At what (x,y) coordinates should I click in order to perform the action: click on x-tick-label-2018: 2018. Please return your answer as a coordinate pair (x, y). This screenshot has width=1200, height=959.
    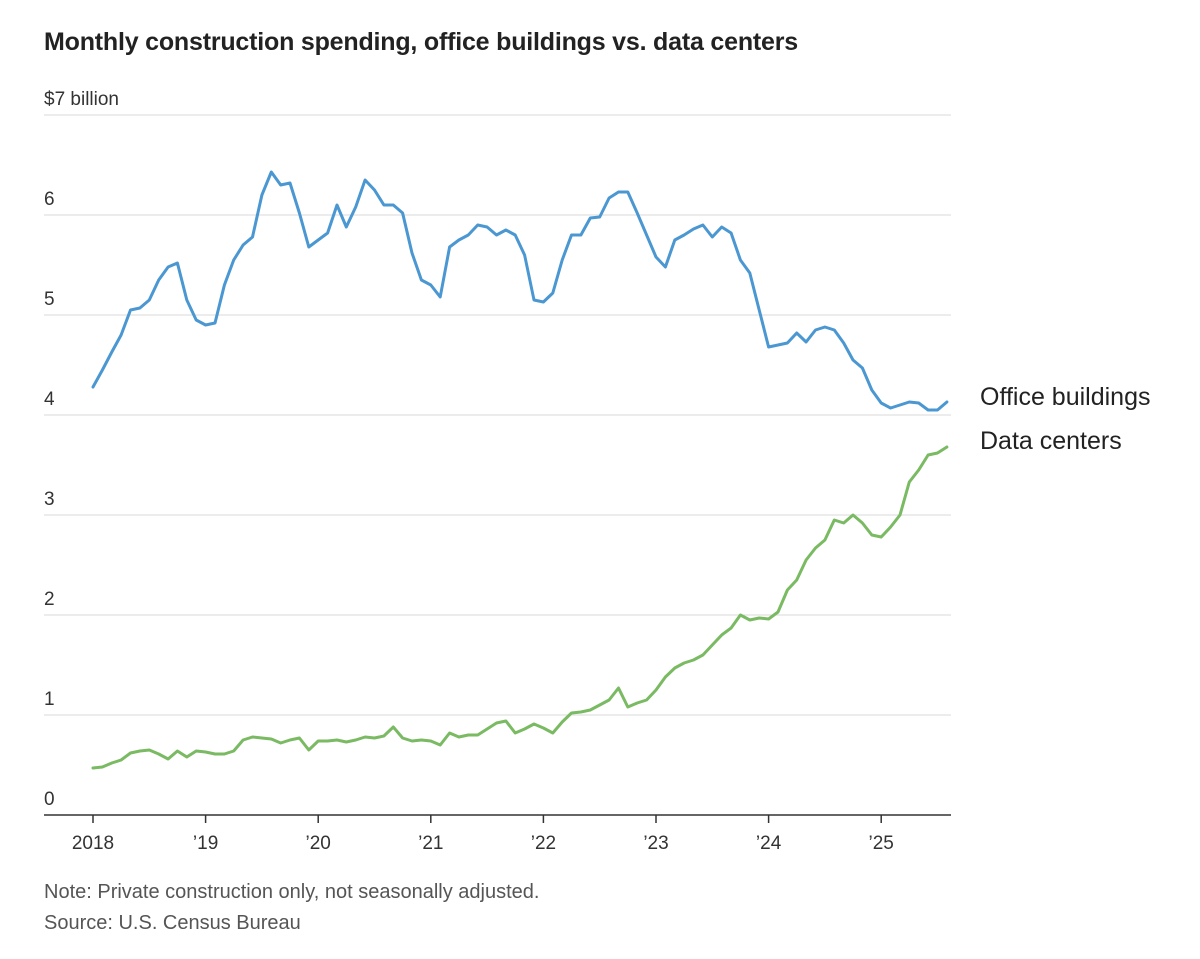
    Looking at the image, I should click on (93, 843).